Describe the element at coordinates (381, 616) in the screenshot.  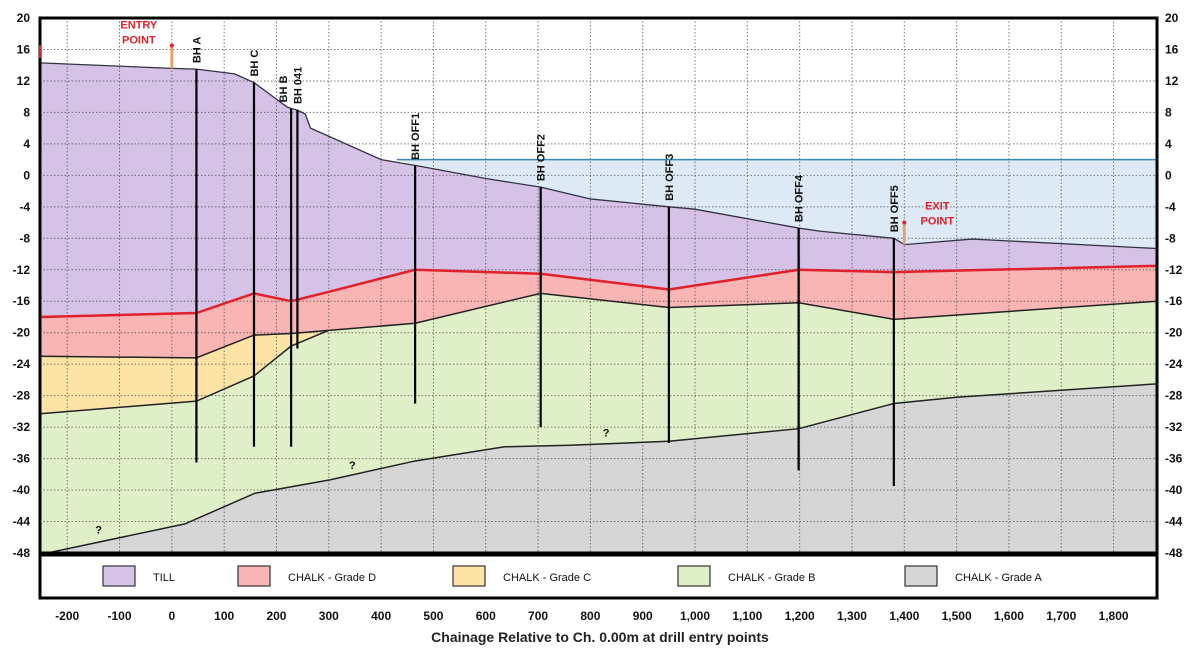
I see `x-tick-label: 400` at that location.